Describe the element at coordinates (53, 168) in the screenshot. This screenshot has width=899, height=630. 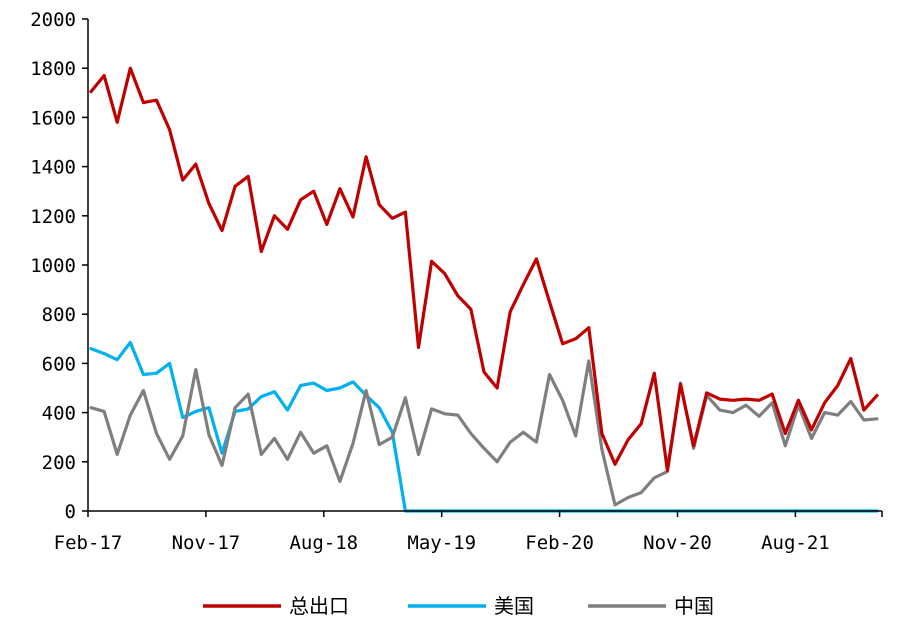
I see `y-tick-label: 1400` at that location.